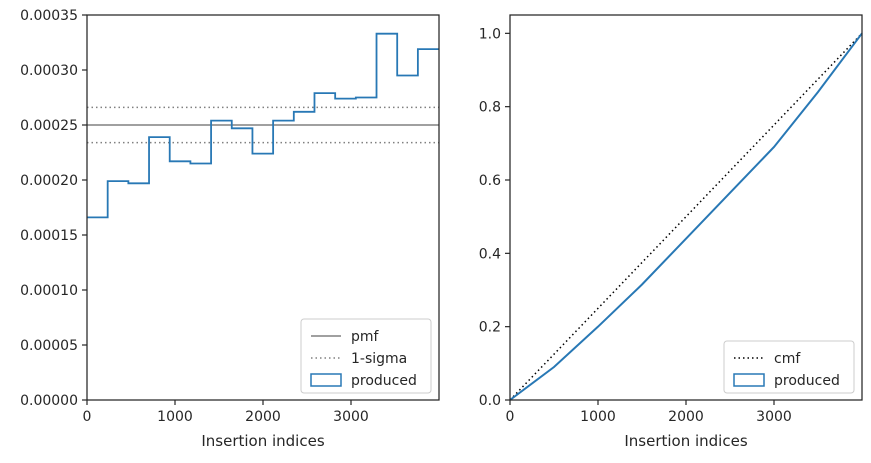 The image size is (871, 463). What do you see at coordinates (490, 34) in the screenshot?
I see `y-tick-label: 1.0` at bounding box center [490, 34].